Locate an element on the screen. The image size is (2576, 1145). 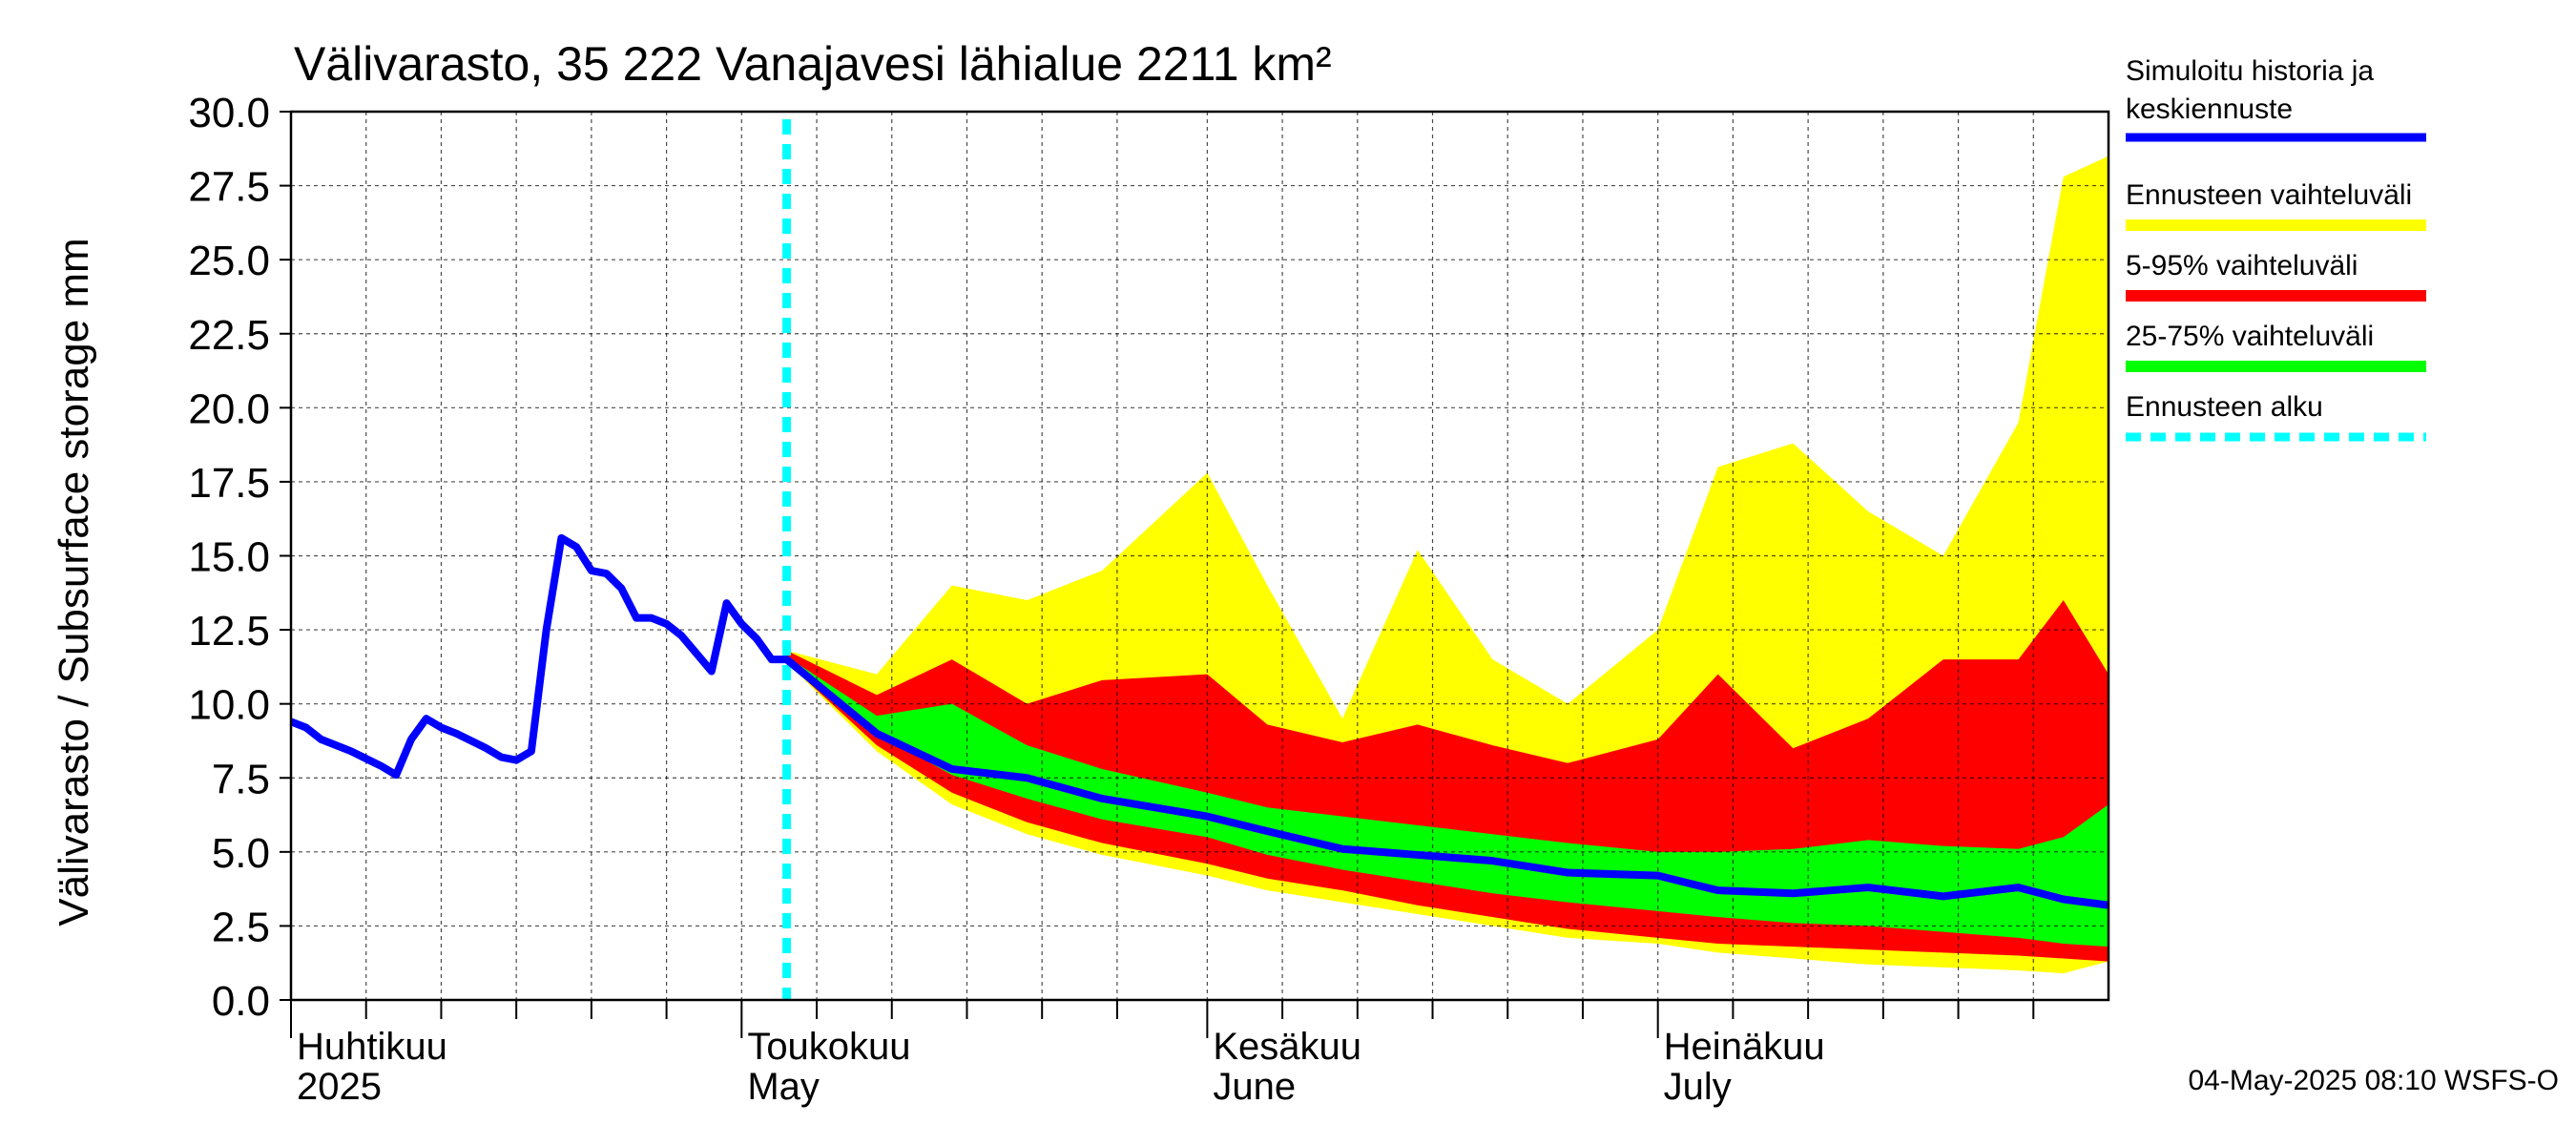
y-tick-label: 25.0 is located at coordinates (229, 261).